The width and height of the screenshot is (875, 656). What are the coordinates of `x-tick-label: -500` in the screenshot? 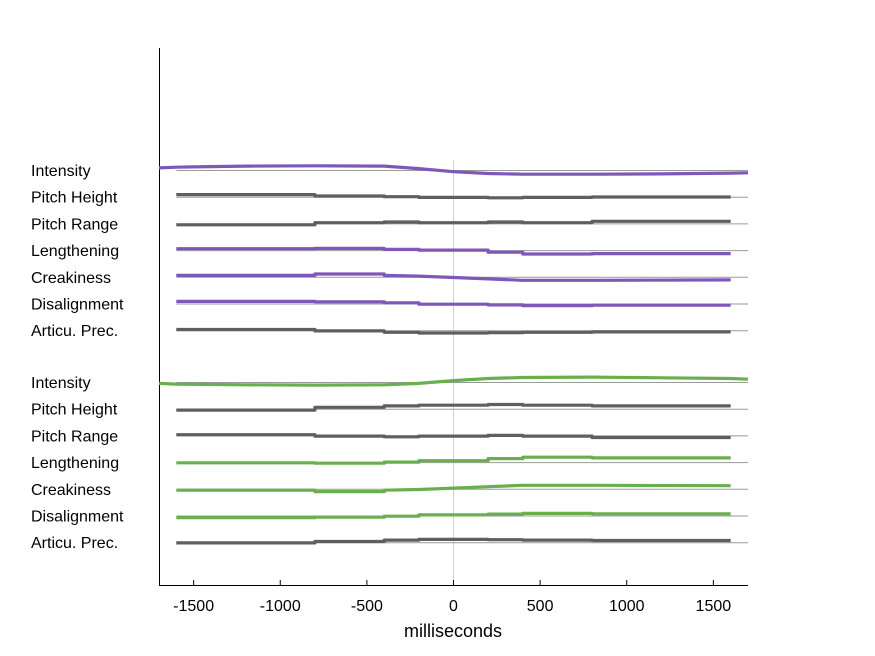 It's located at (367, 606).